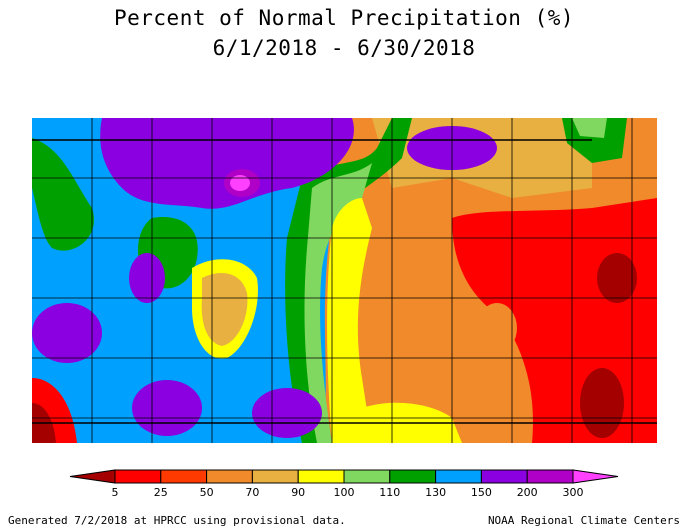 Image resolution: width=688 pixels, height=531 pixels. What do you see at coordinates (207, 492) in the screenshot?
I see `legend-label: 50` at bounding box center [207, 492].